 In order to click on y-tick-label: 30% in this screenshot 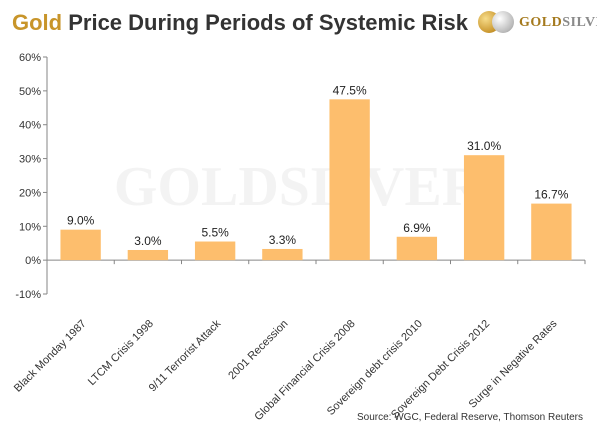, I will do `click(30, 160)`.